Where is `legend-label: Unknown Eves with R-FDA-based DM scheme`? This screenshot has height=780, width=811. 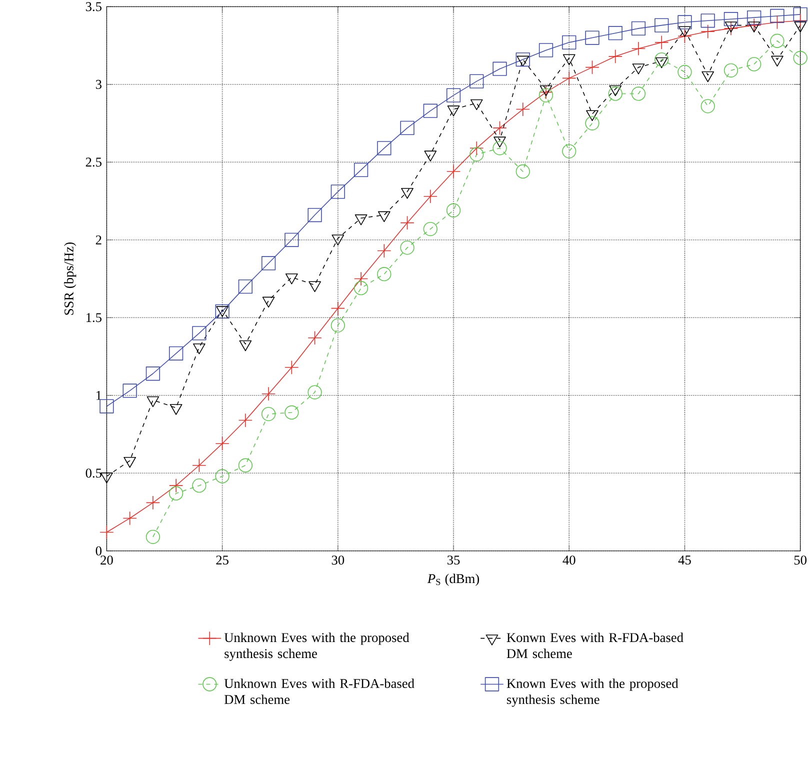
legend-label: Unknown Eves with R-FDA-based DM scheme is located at coordinates (319, 691).